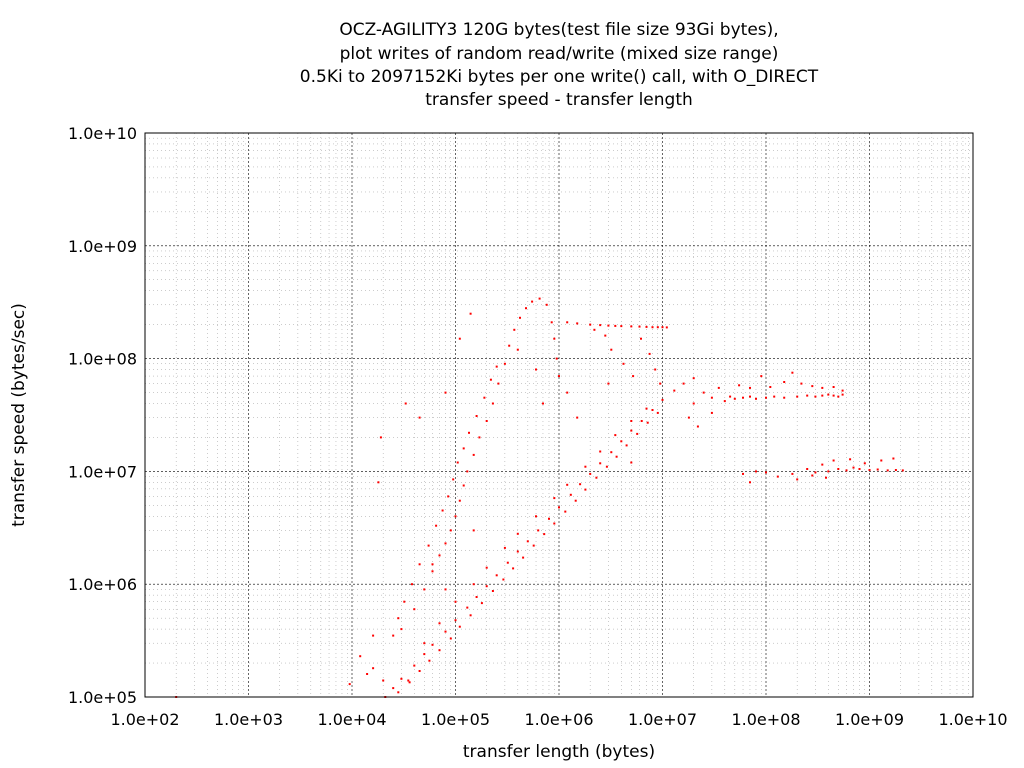  Describe the element at coordinates (662, 719) in the screenshot. I see `x-tick-label: 1.0e+07` at that location.